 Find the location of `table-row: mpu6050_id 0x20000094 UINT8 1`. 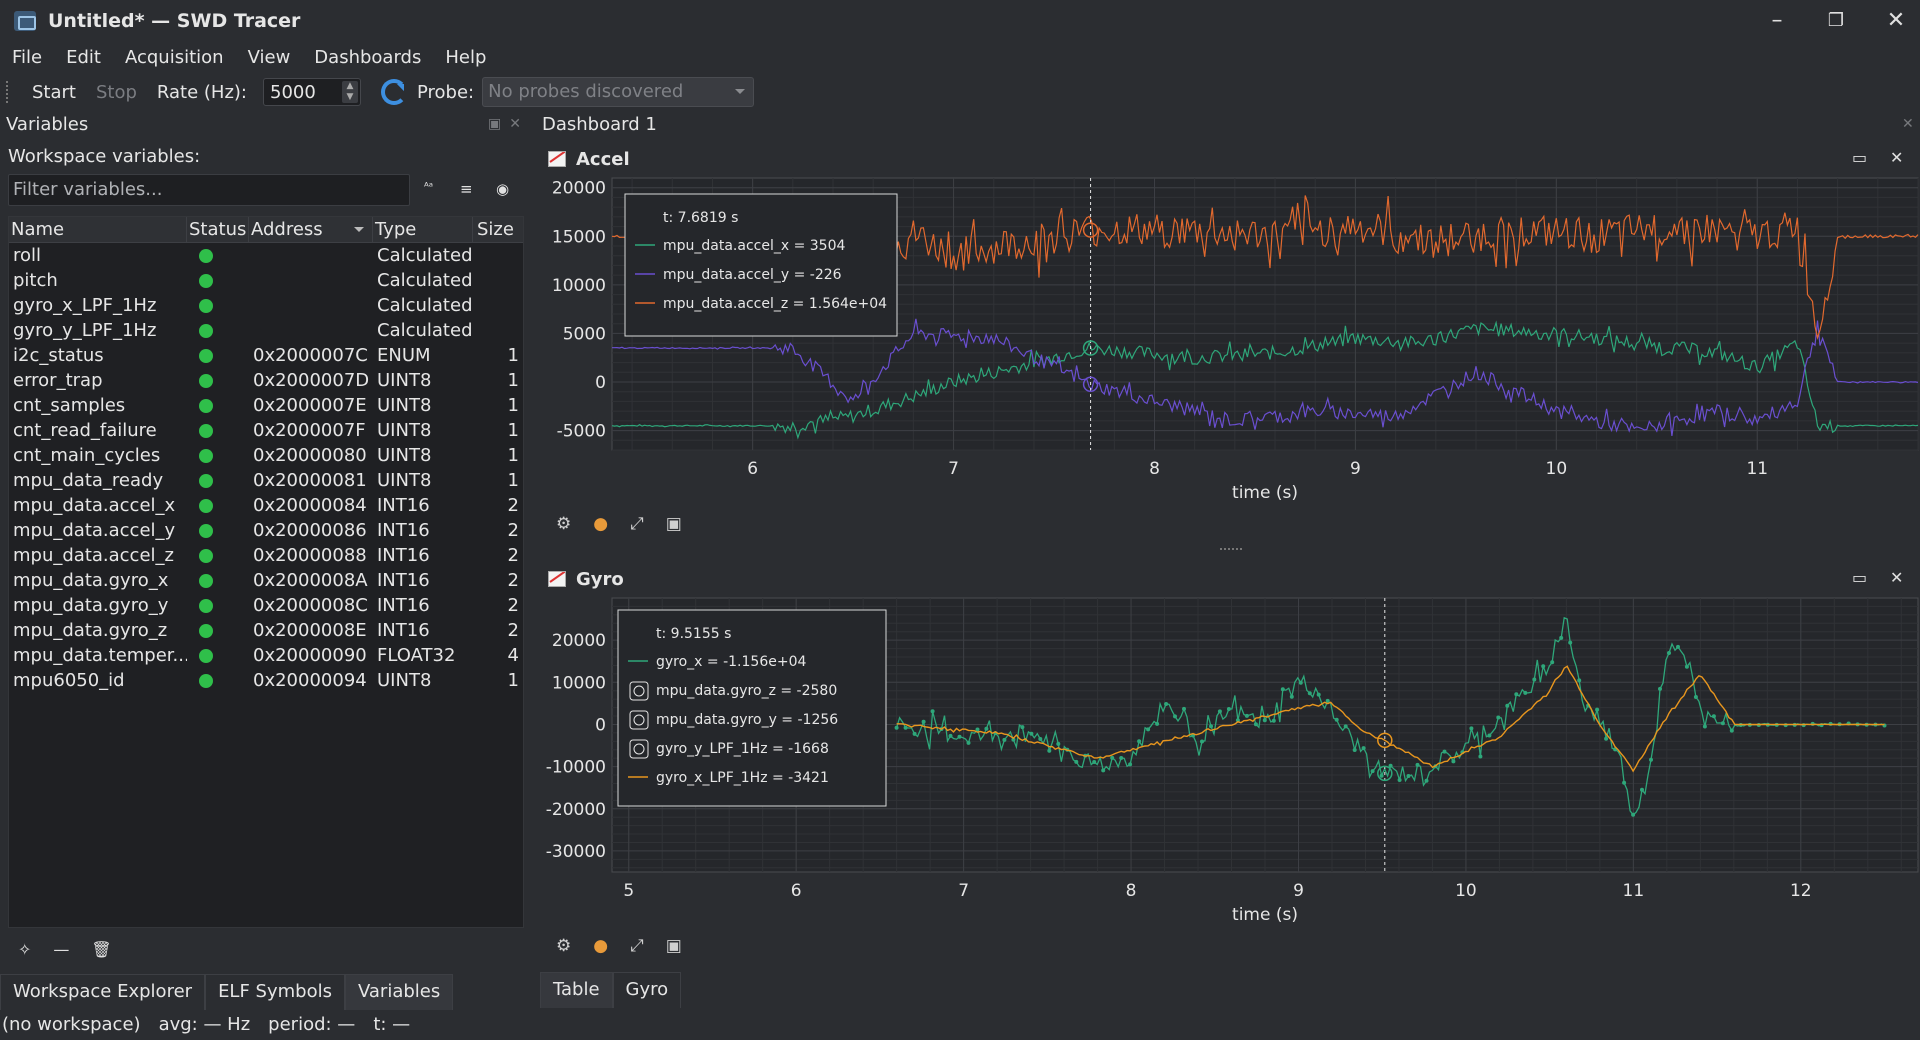

table-row: mpu6050_id 0x20000094 UINT8 1 is located at coordinates (266, 680).